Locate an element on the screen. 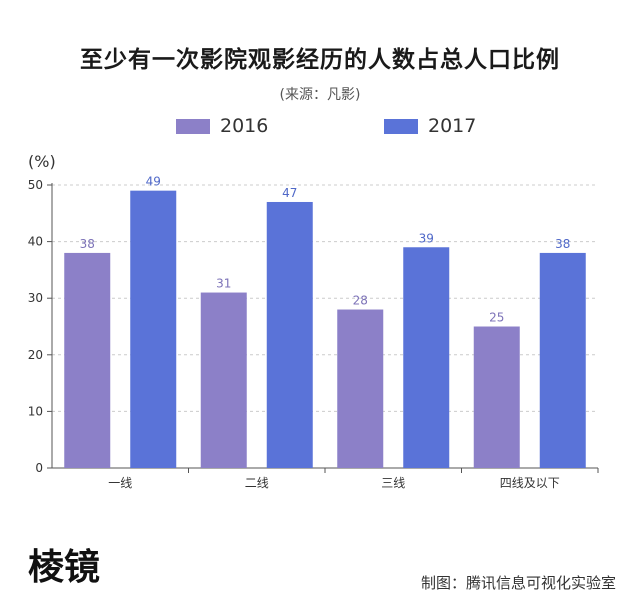 This screenshot has height=613, width=640. chart-title: 至少有一次影院观影经历的人数占总人口比例 is located at coordinates (320, 60).